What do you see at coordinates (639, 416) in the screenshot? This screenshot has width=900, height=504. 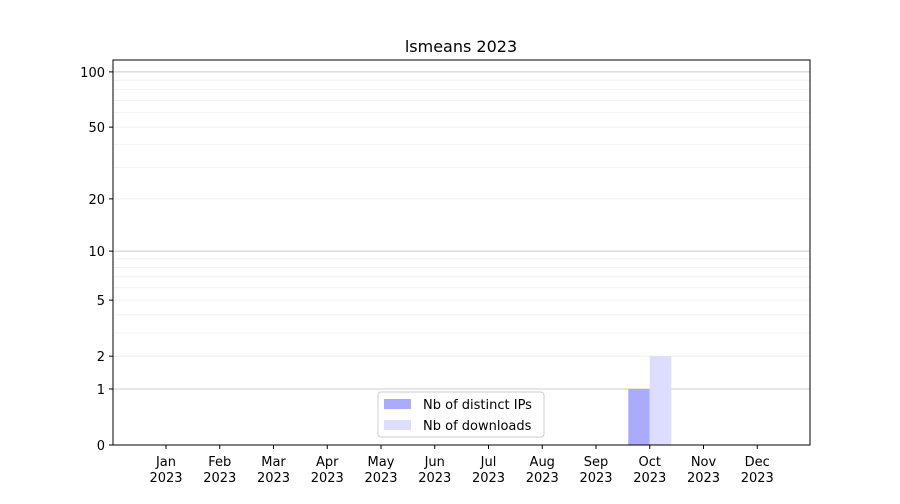 I see `bar-distinct-ips` at bounding box center [639, 416].